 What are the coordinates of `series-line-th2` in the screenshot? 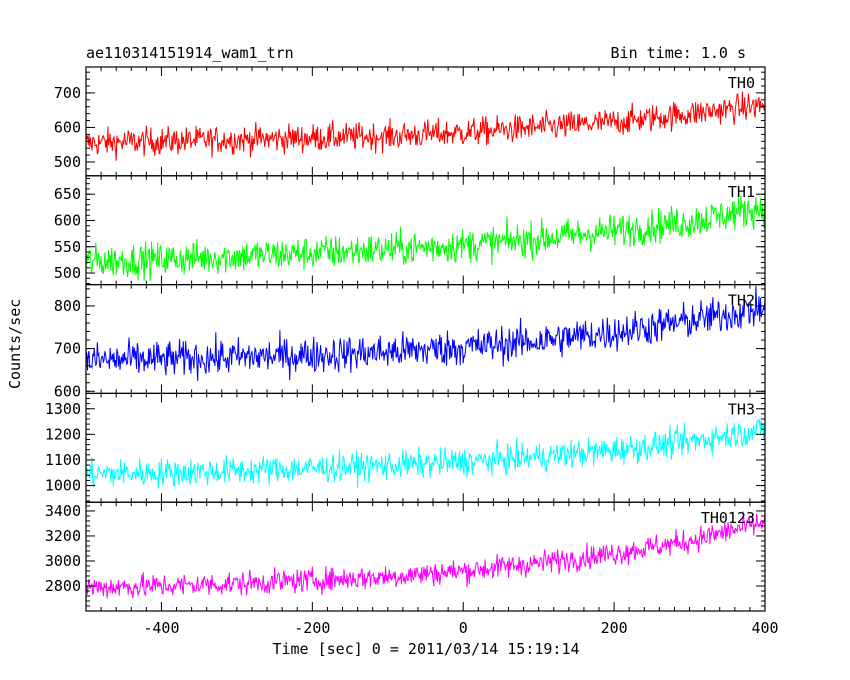 It's located at (425, 333).